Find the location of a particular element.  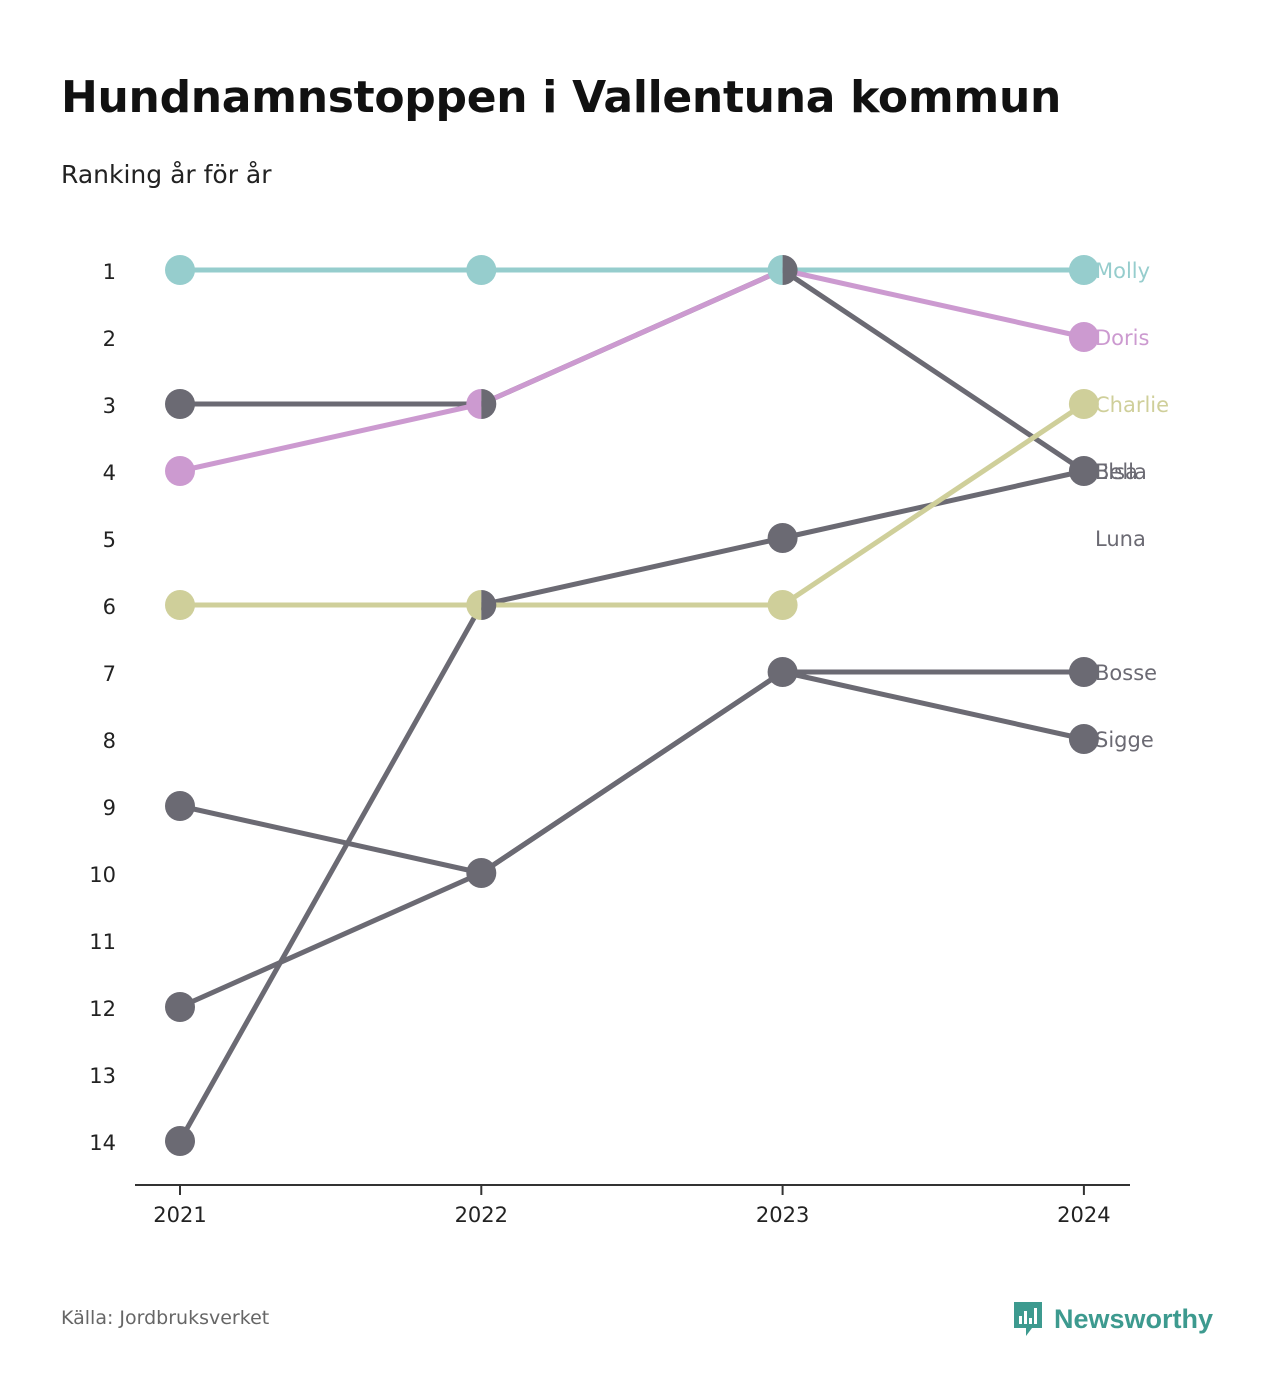

y-tick-label: 3 is located at coordinates (109, 406).